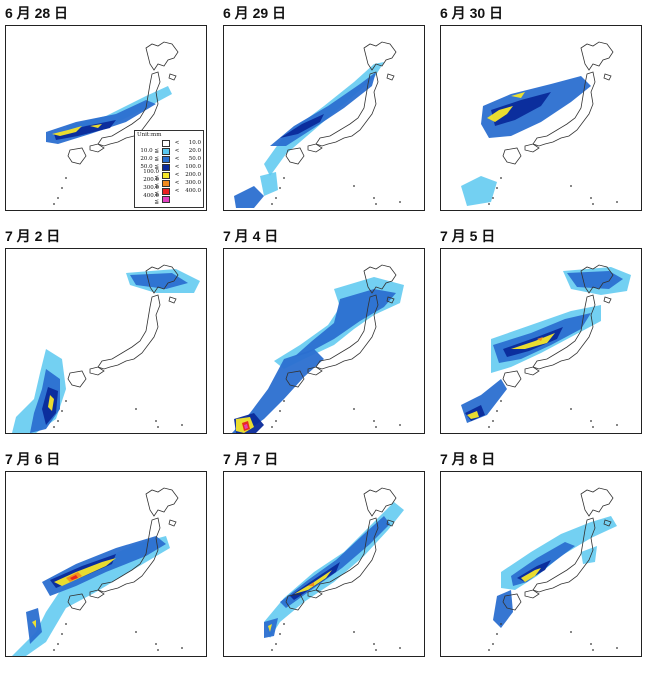  Describe the element at coordinates (194, 151) in the screenshot. I see `legend-upper-bound: 20.0` at that location.